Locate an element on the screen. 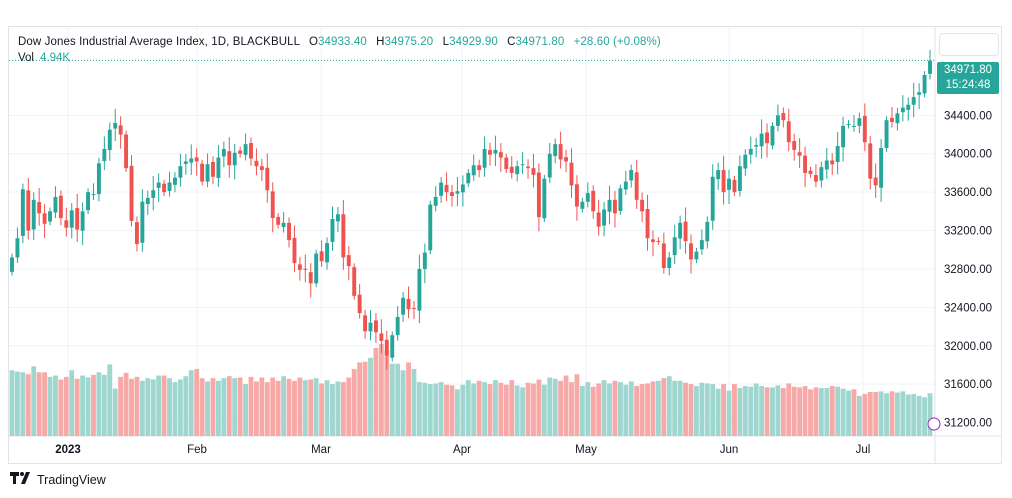 This screenshot has width=1012, height=498. low-label: L is located at coordinates (446, 42).